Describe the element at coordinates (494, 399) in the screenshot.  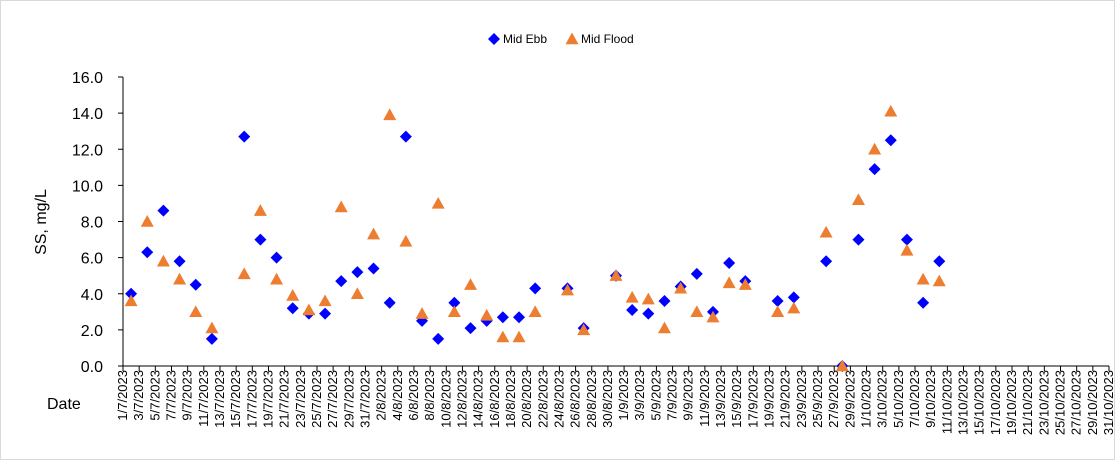
I see `x-tick-label: 16/8/2023` at that location.